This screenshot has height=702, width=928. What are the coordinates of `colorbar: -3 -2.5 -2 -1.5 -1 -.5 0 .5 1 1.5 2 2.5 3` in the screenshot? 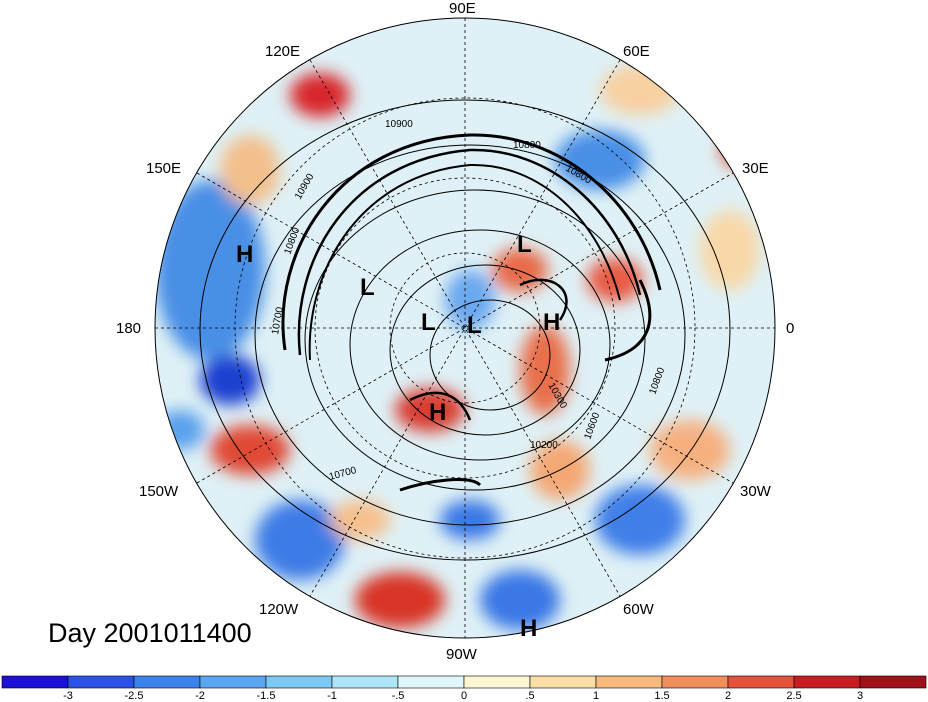 It's located at (464, 688).